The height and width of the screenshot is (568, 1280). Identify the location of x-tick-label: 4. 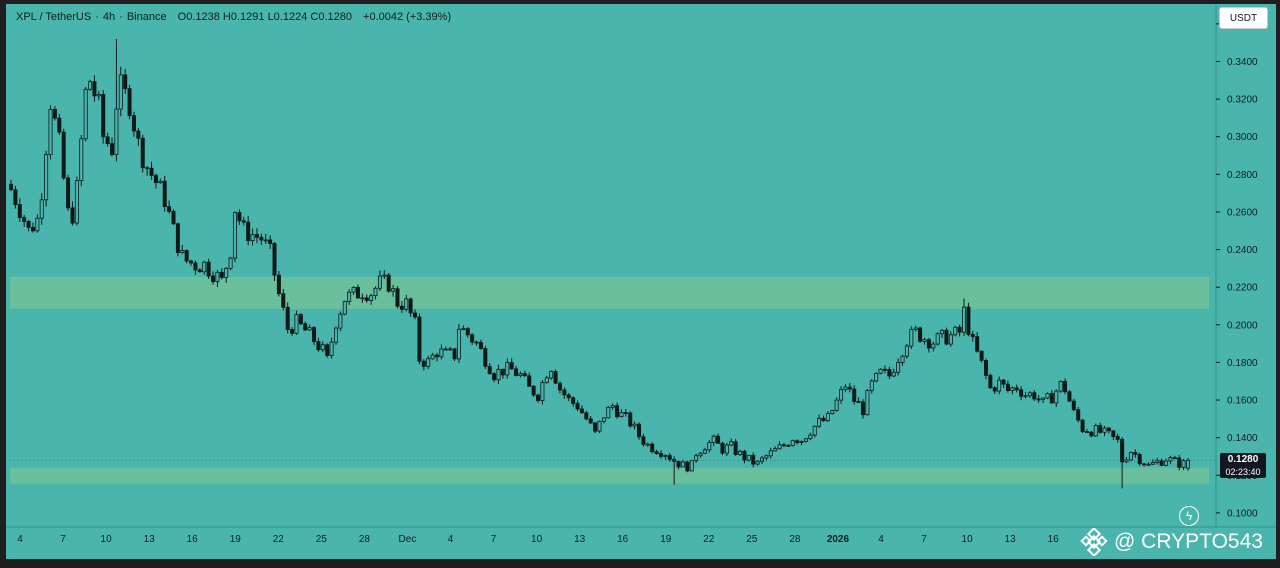
(20, 539).